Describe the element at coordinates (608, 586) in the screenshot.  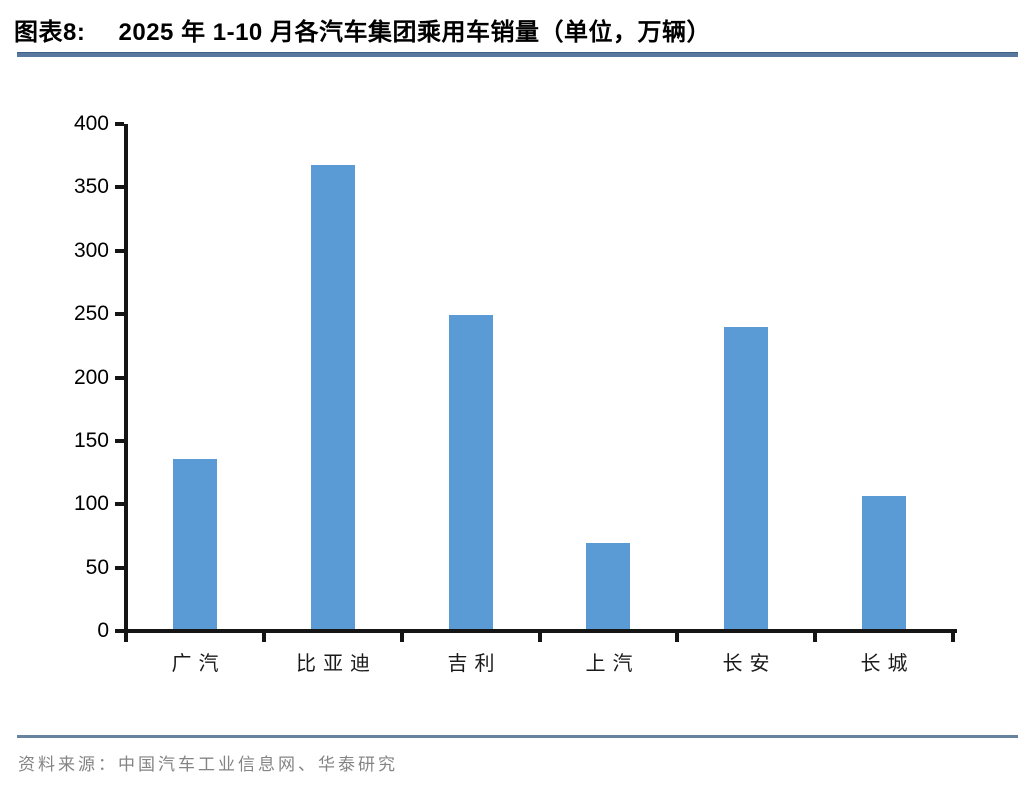
I see `bar-上汽` at that location.